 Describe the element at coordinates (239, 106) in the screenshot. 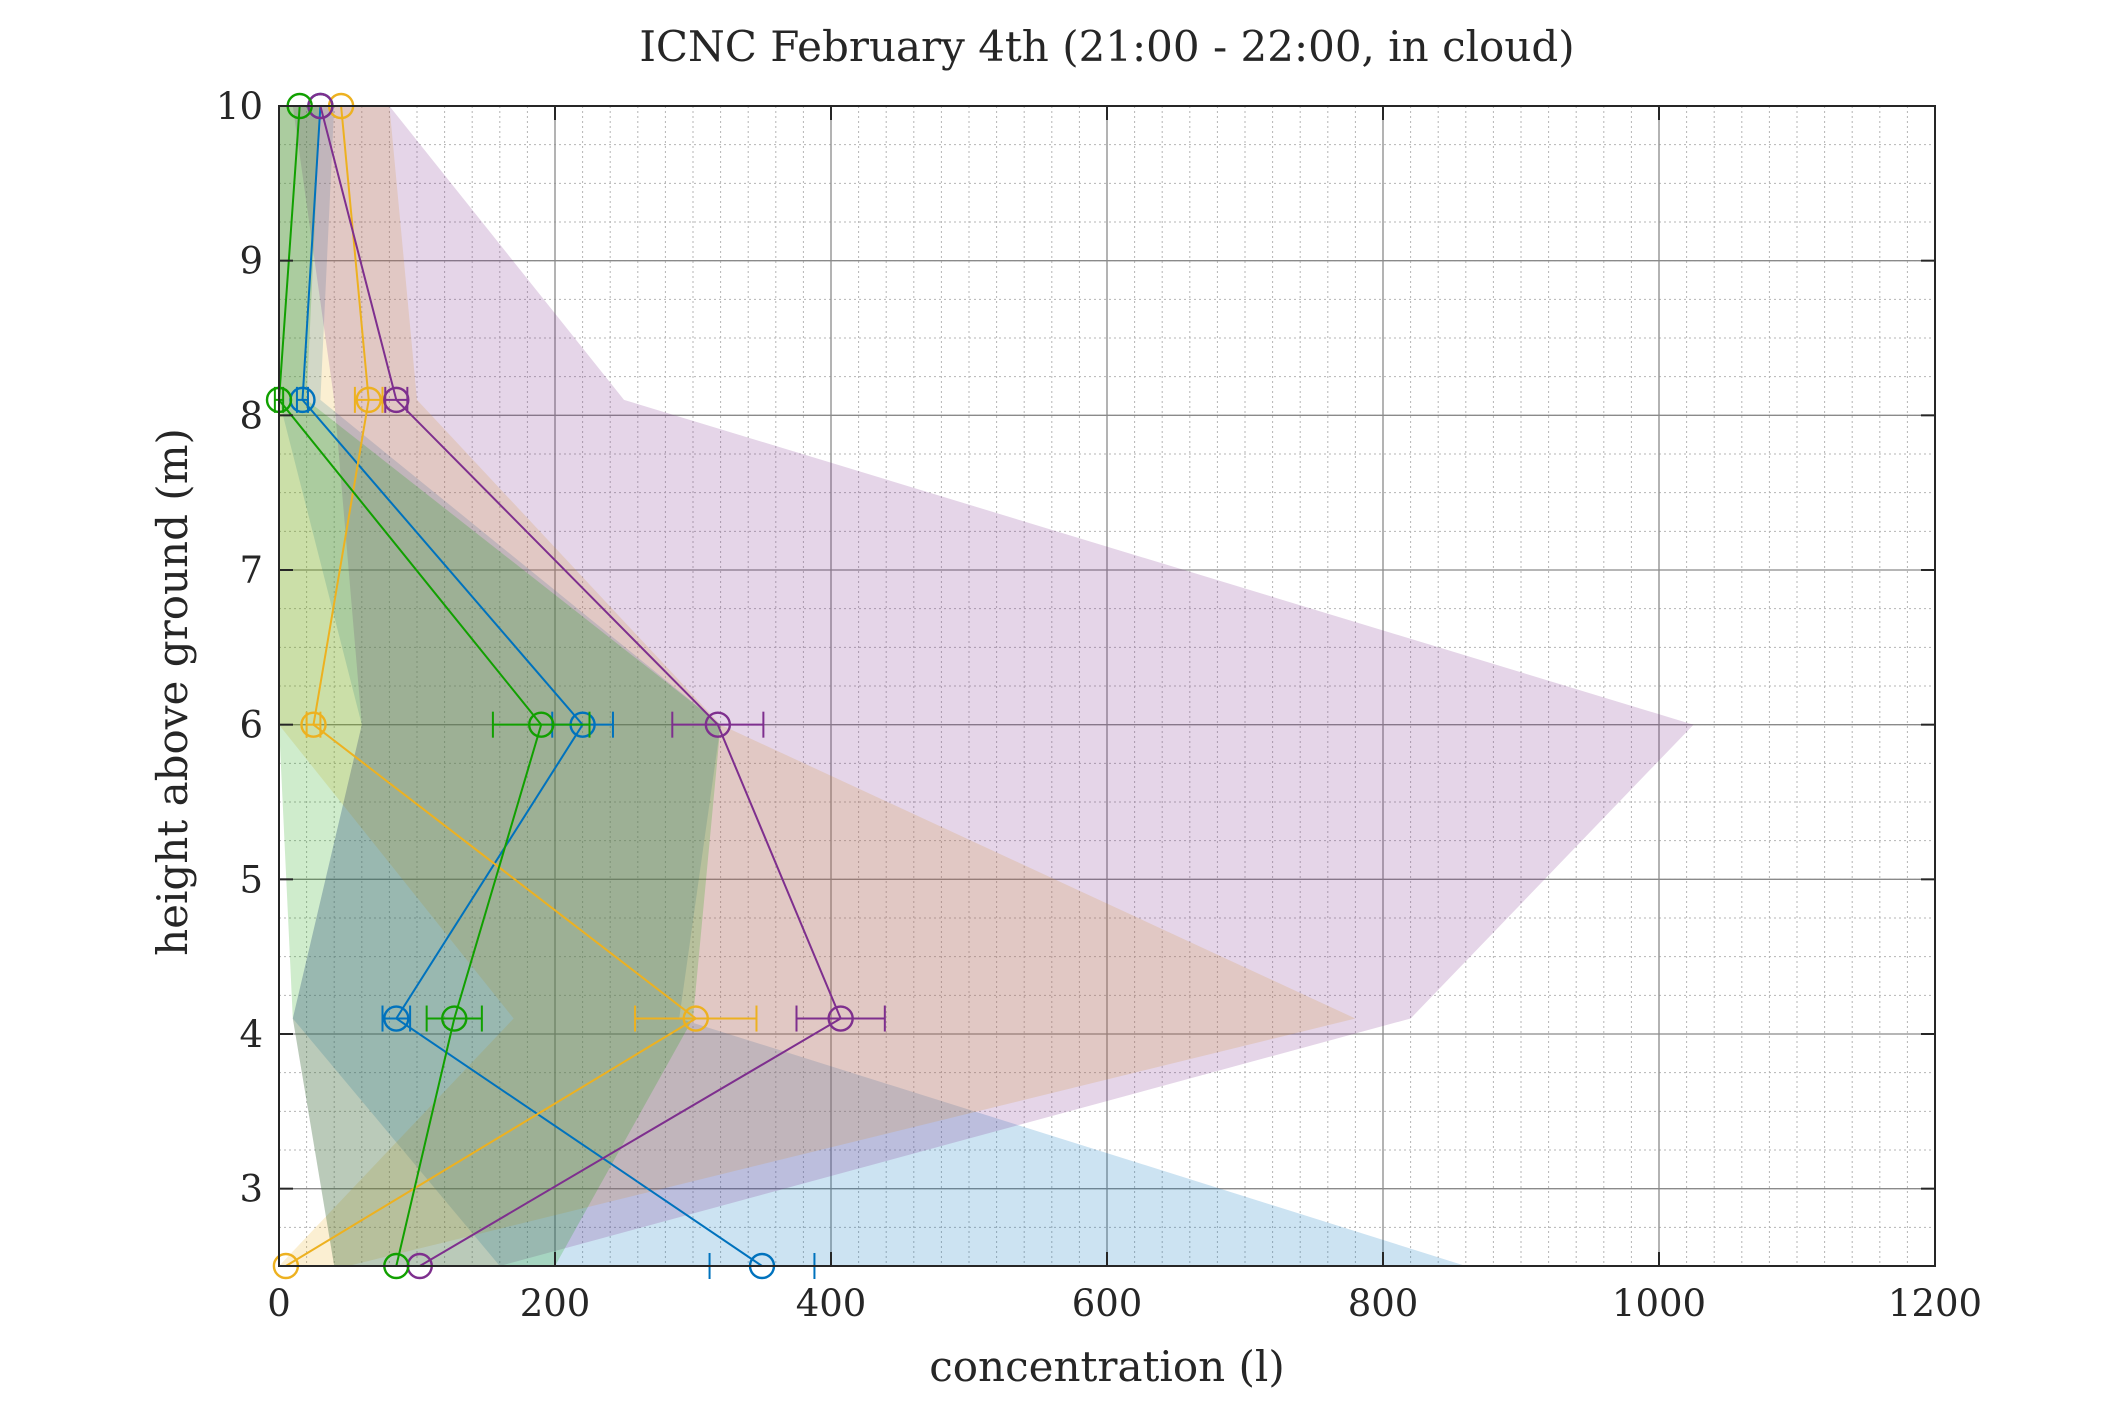

I see `y-tick-label: 10` at that location.